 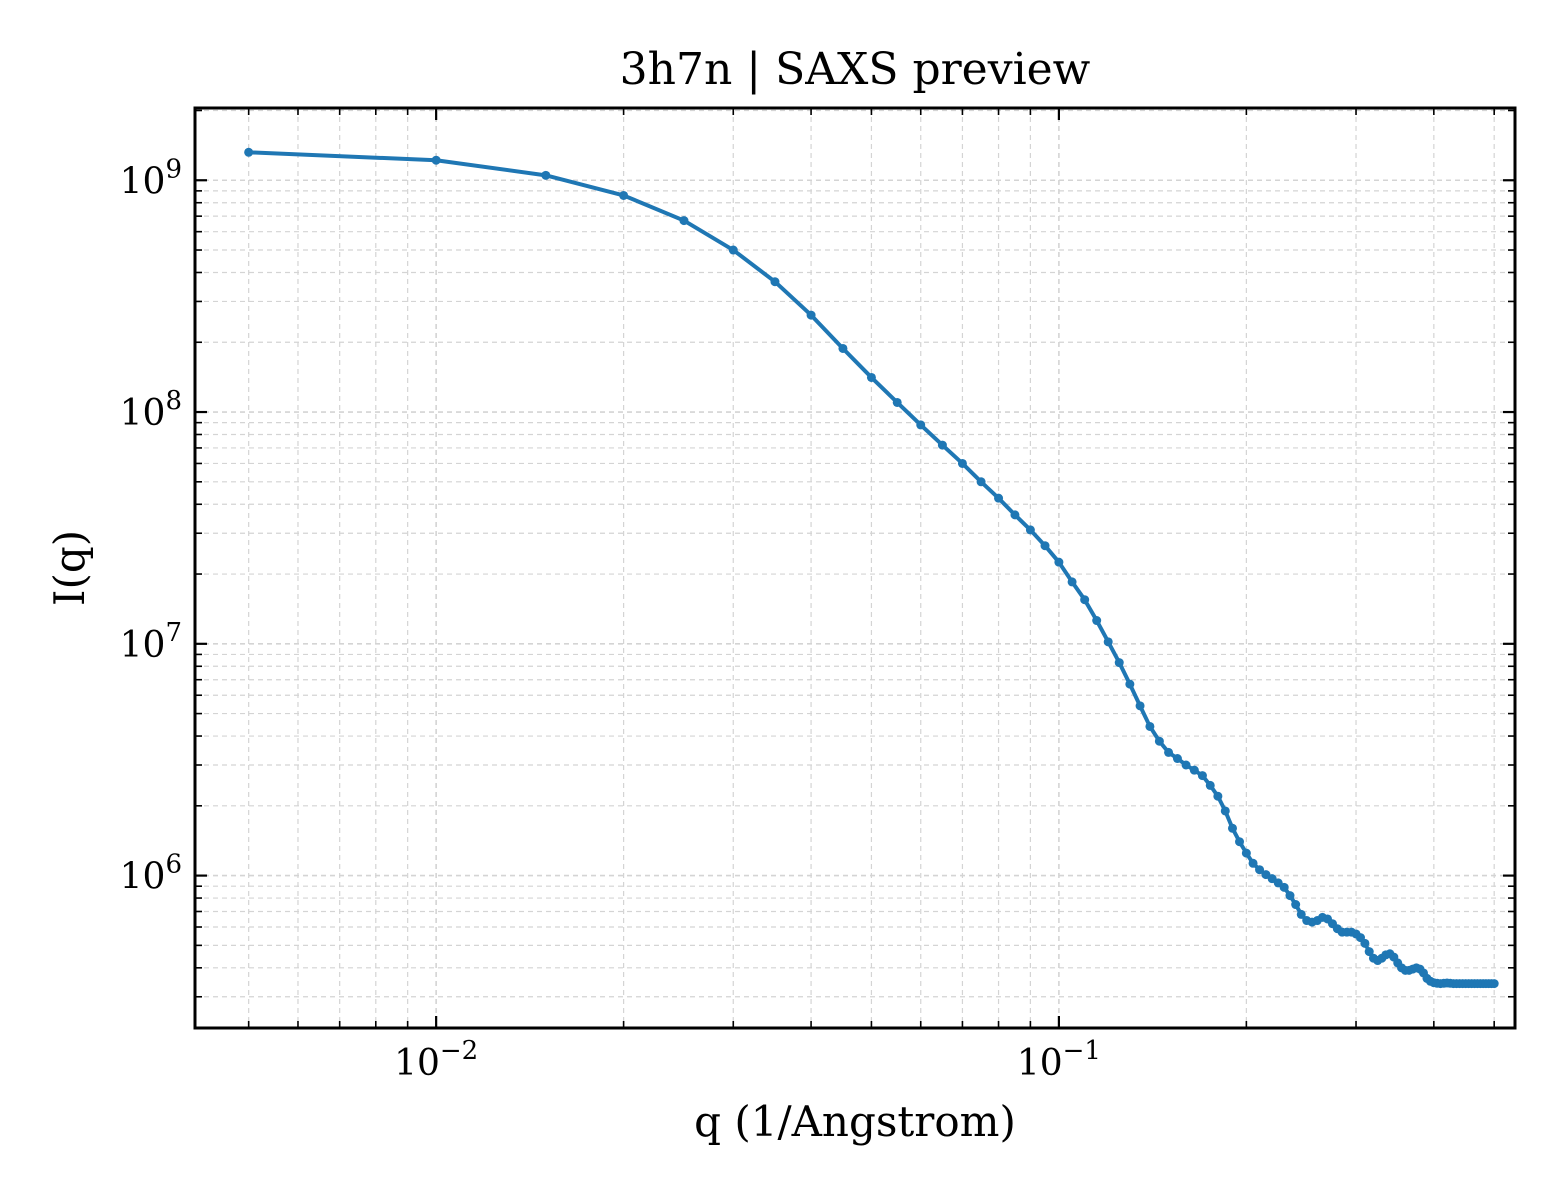 I want to click on y-axis-label: I(q), so click(x=69, y=568).